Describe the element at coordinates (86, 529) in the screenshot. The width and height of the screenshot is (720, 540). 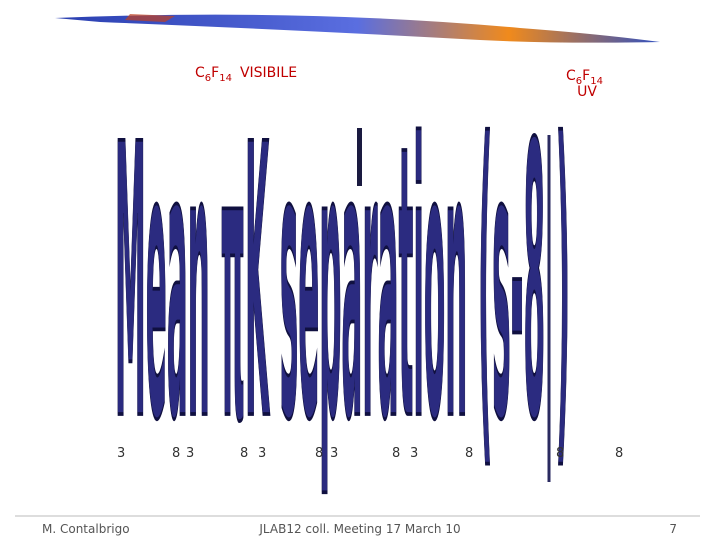
I see `footer-author: M. Contalbrigo` at that location.